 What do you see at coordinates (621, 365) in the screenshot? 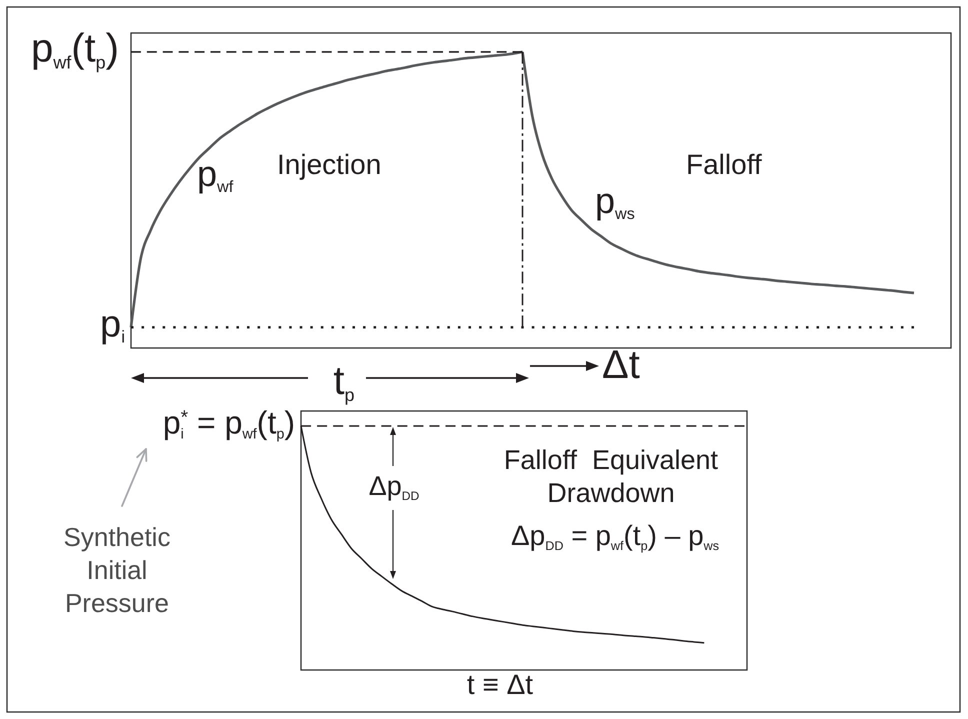
I see `annotation: Δt` at bounding box center [621, 365].